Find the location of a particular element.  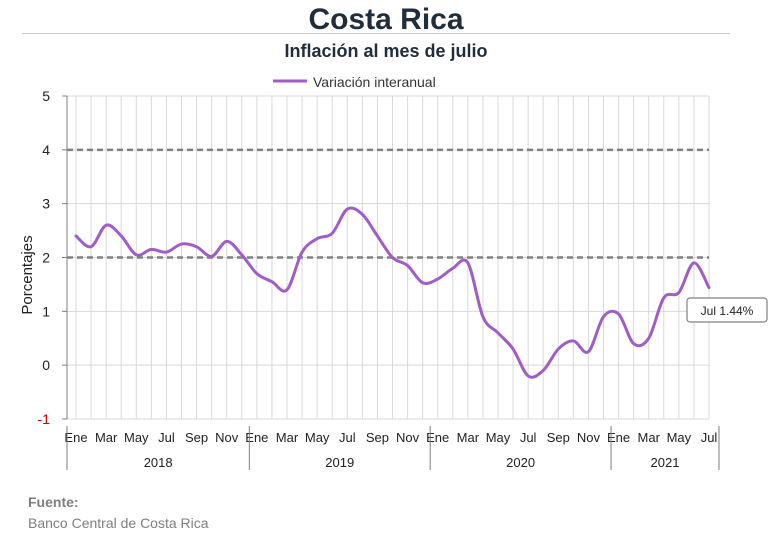

callout-label: Jul 1.44% is located at coordinates (727, 311).